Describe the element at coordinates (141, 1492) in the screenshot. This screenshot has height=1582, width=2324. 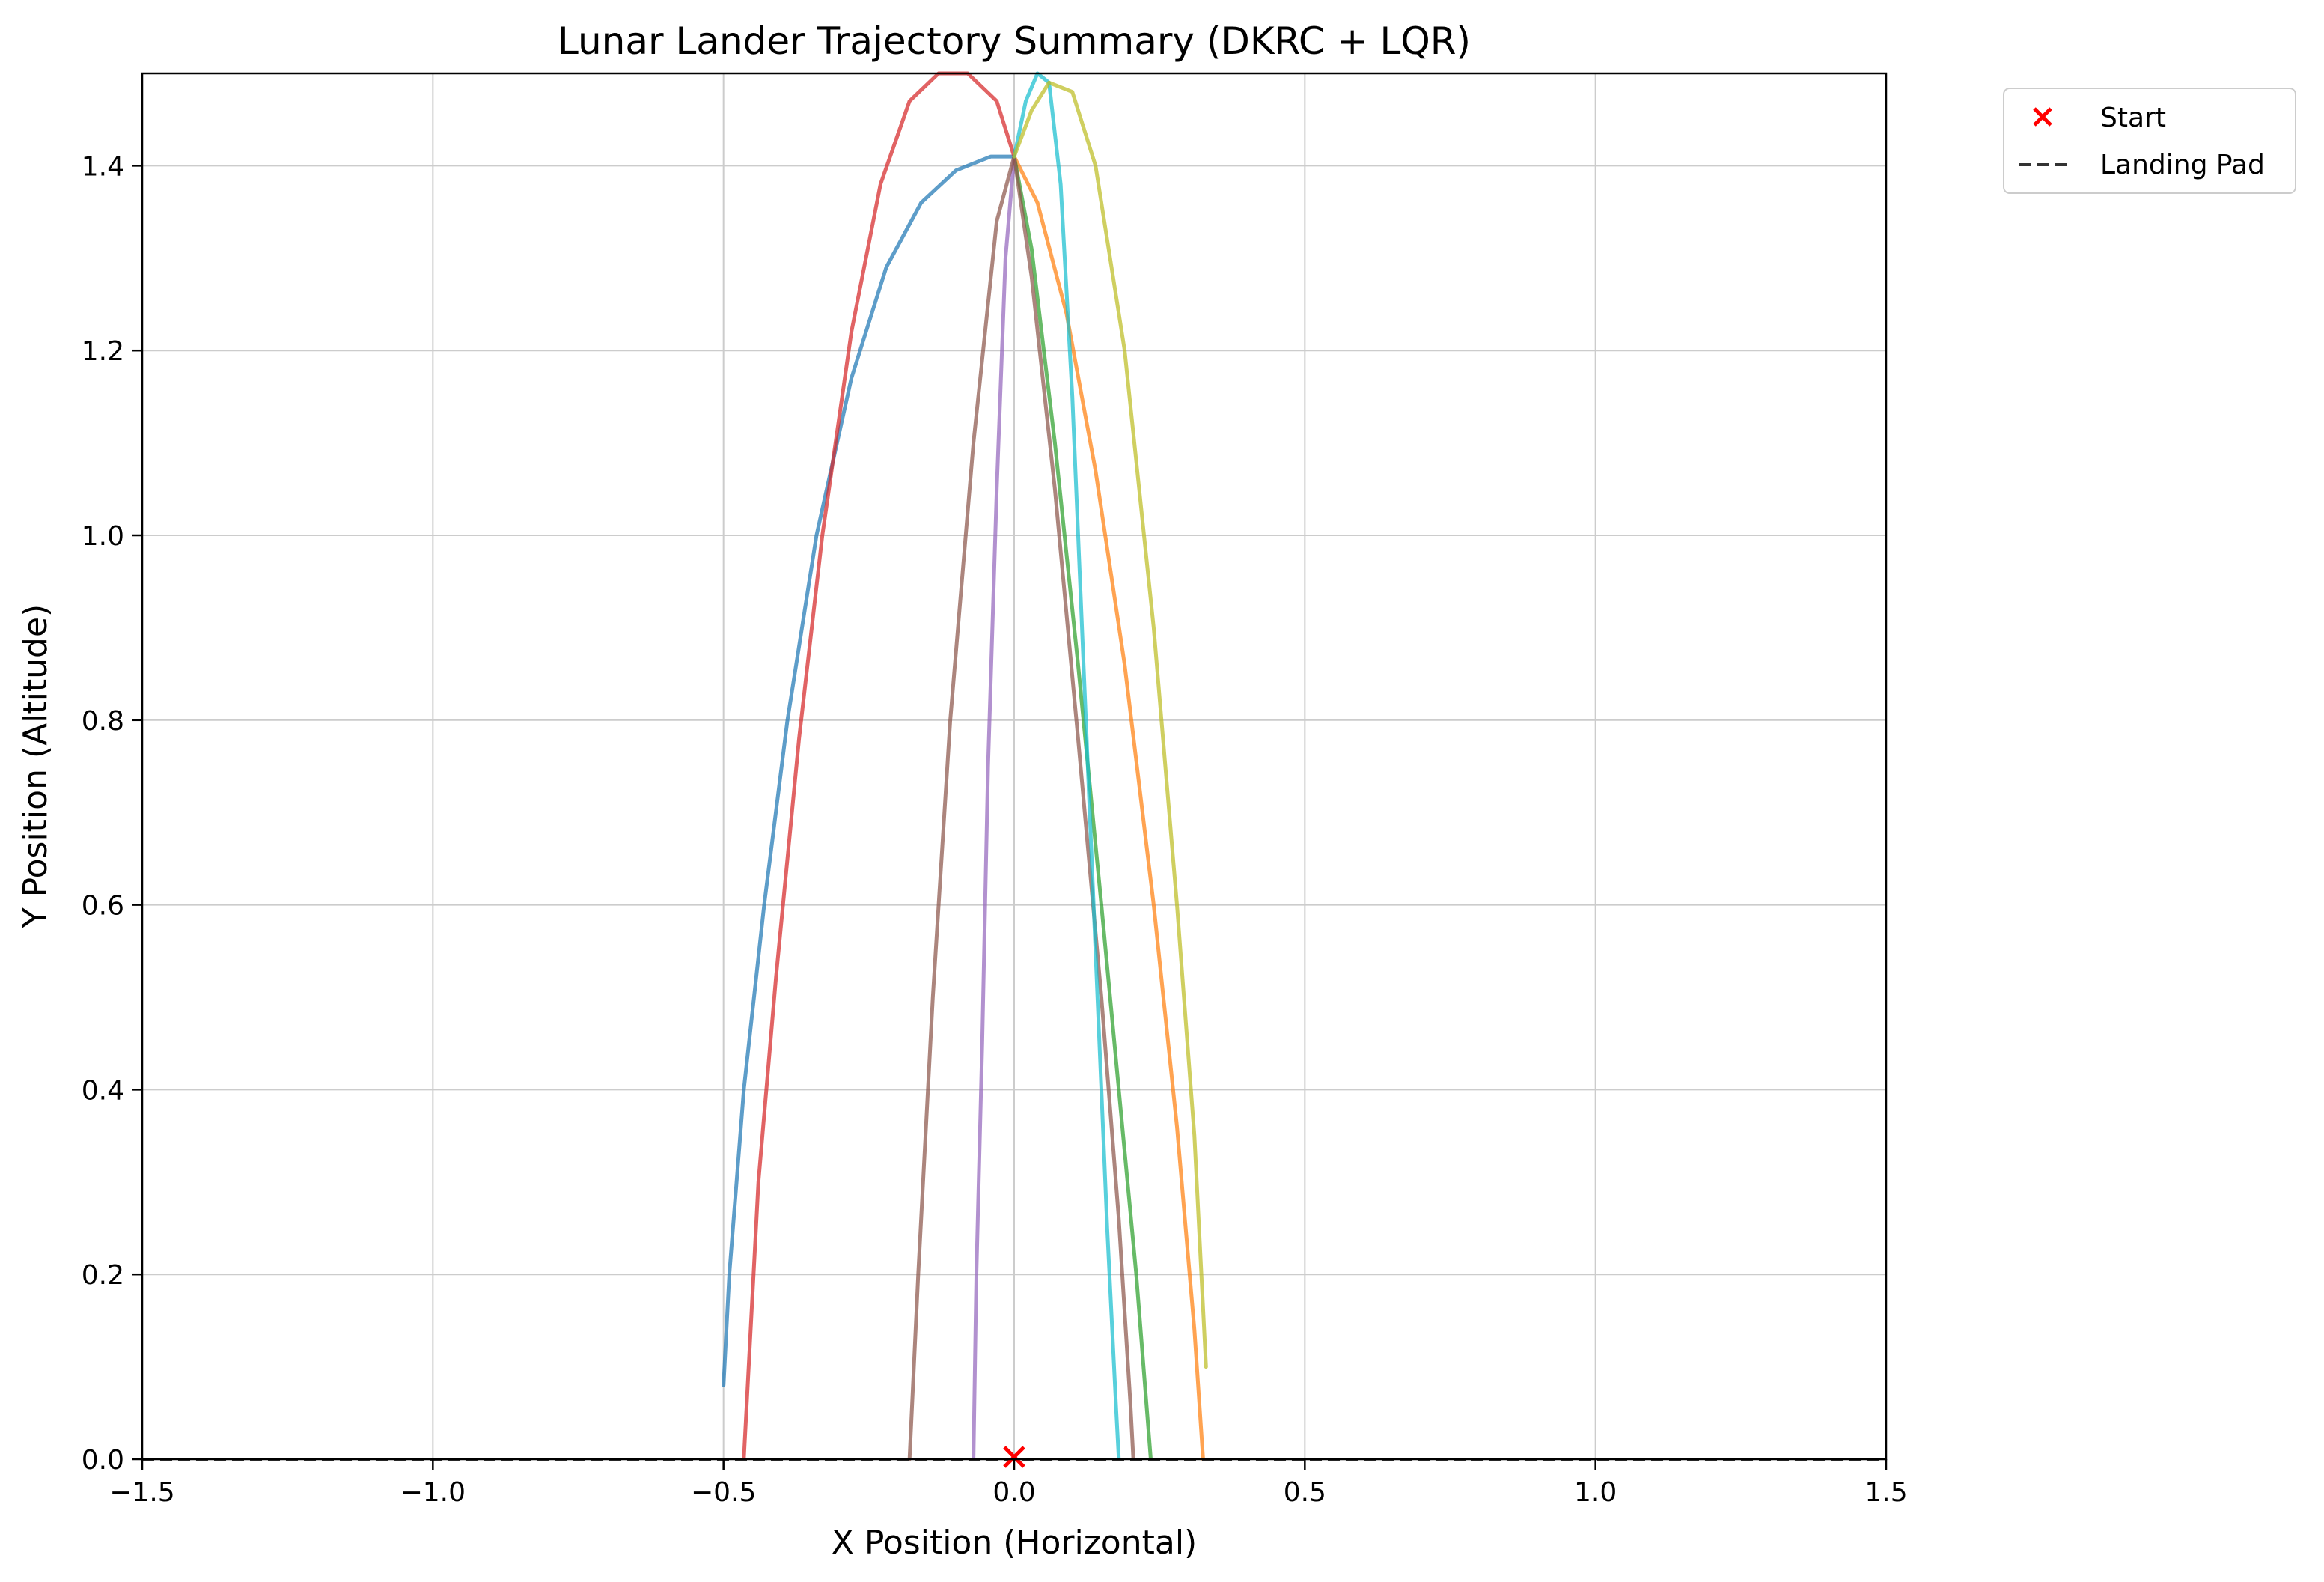
I see `x-tick-label: −1.5` at that location.